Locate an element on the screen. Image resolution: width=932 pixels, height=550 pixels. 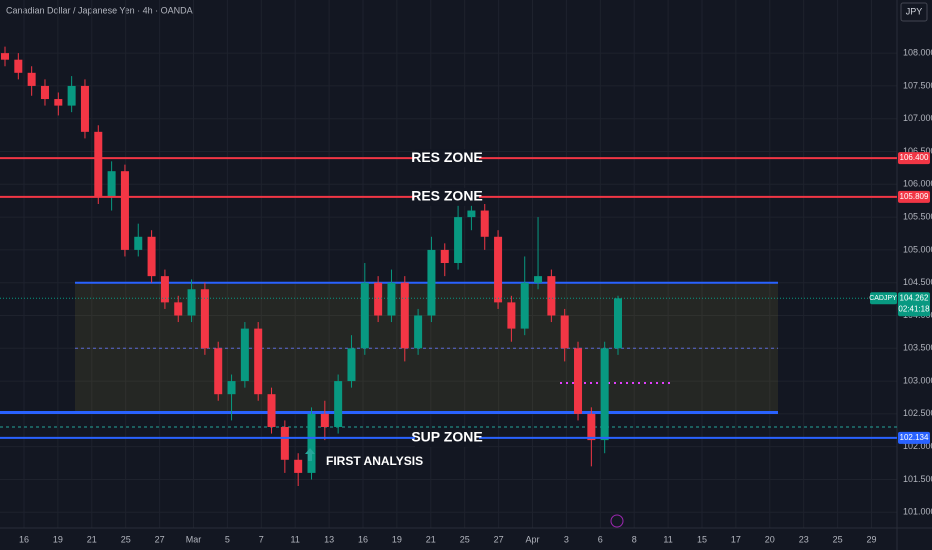
y-tick-label: 102.000 is located at coordinates (917, 446).